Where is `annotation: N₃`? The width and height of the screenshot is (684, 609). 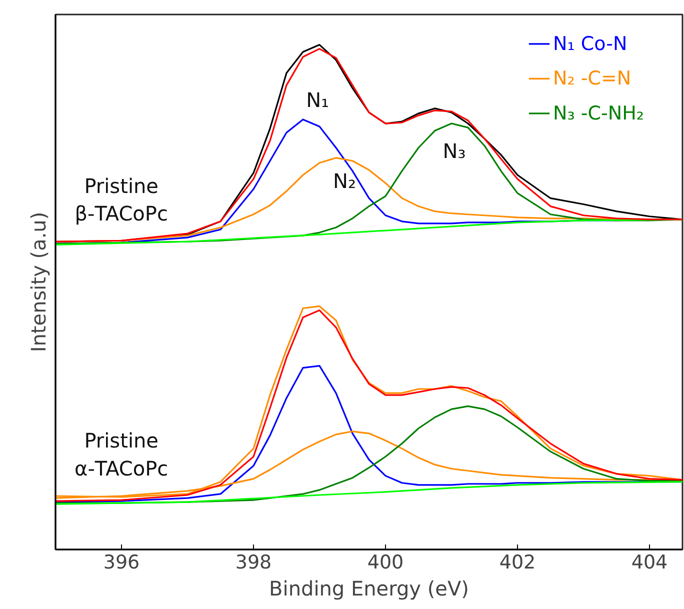
annotation: N₃ is located at coordinates (454, 150).